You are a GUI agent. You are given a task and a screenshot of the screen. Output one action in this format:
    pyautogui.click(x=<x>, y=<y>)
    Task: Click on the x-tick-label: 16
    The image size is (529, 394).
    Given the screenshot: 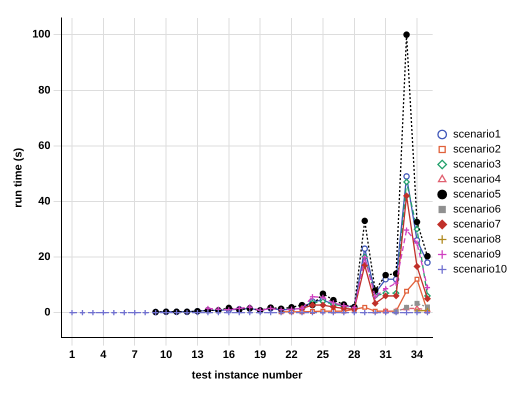 What is the action you would take?
    pyautogui.click(x=228, y=355)
    